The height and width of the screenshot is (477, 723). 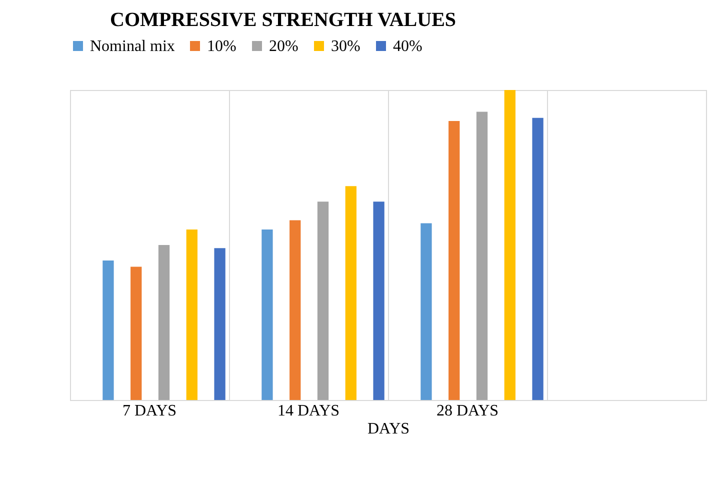 I want to click on x-tick-label: 14 DAYS, so click(x=308, y=411).